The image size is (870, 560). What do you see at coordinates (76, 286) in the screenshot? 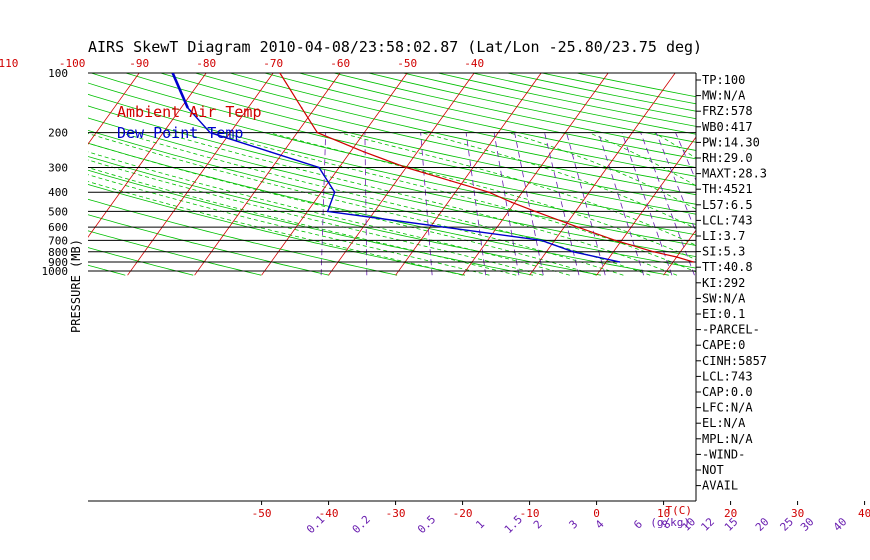
I see `y-axis-label: PRESSURE (MB)` at bounding box center [76, 286].